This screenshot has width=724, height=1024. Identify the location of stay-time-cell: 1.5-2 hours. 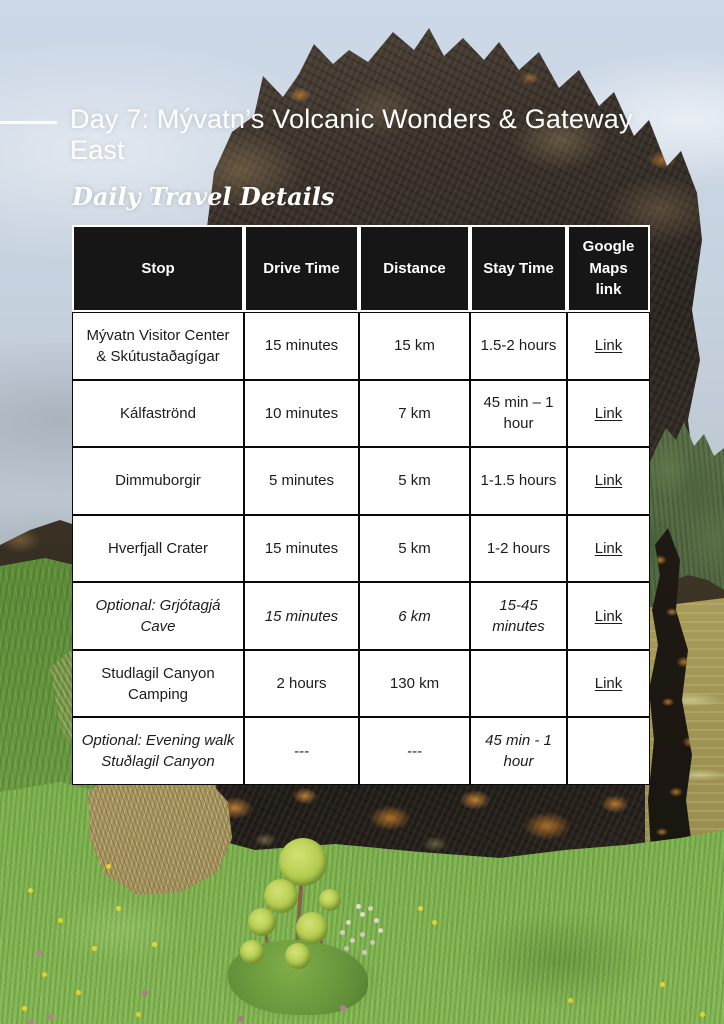
(518, 346).